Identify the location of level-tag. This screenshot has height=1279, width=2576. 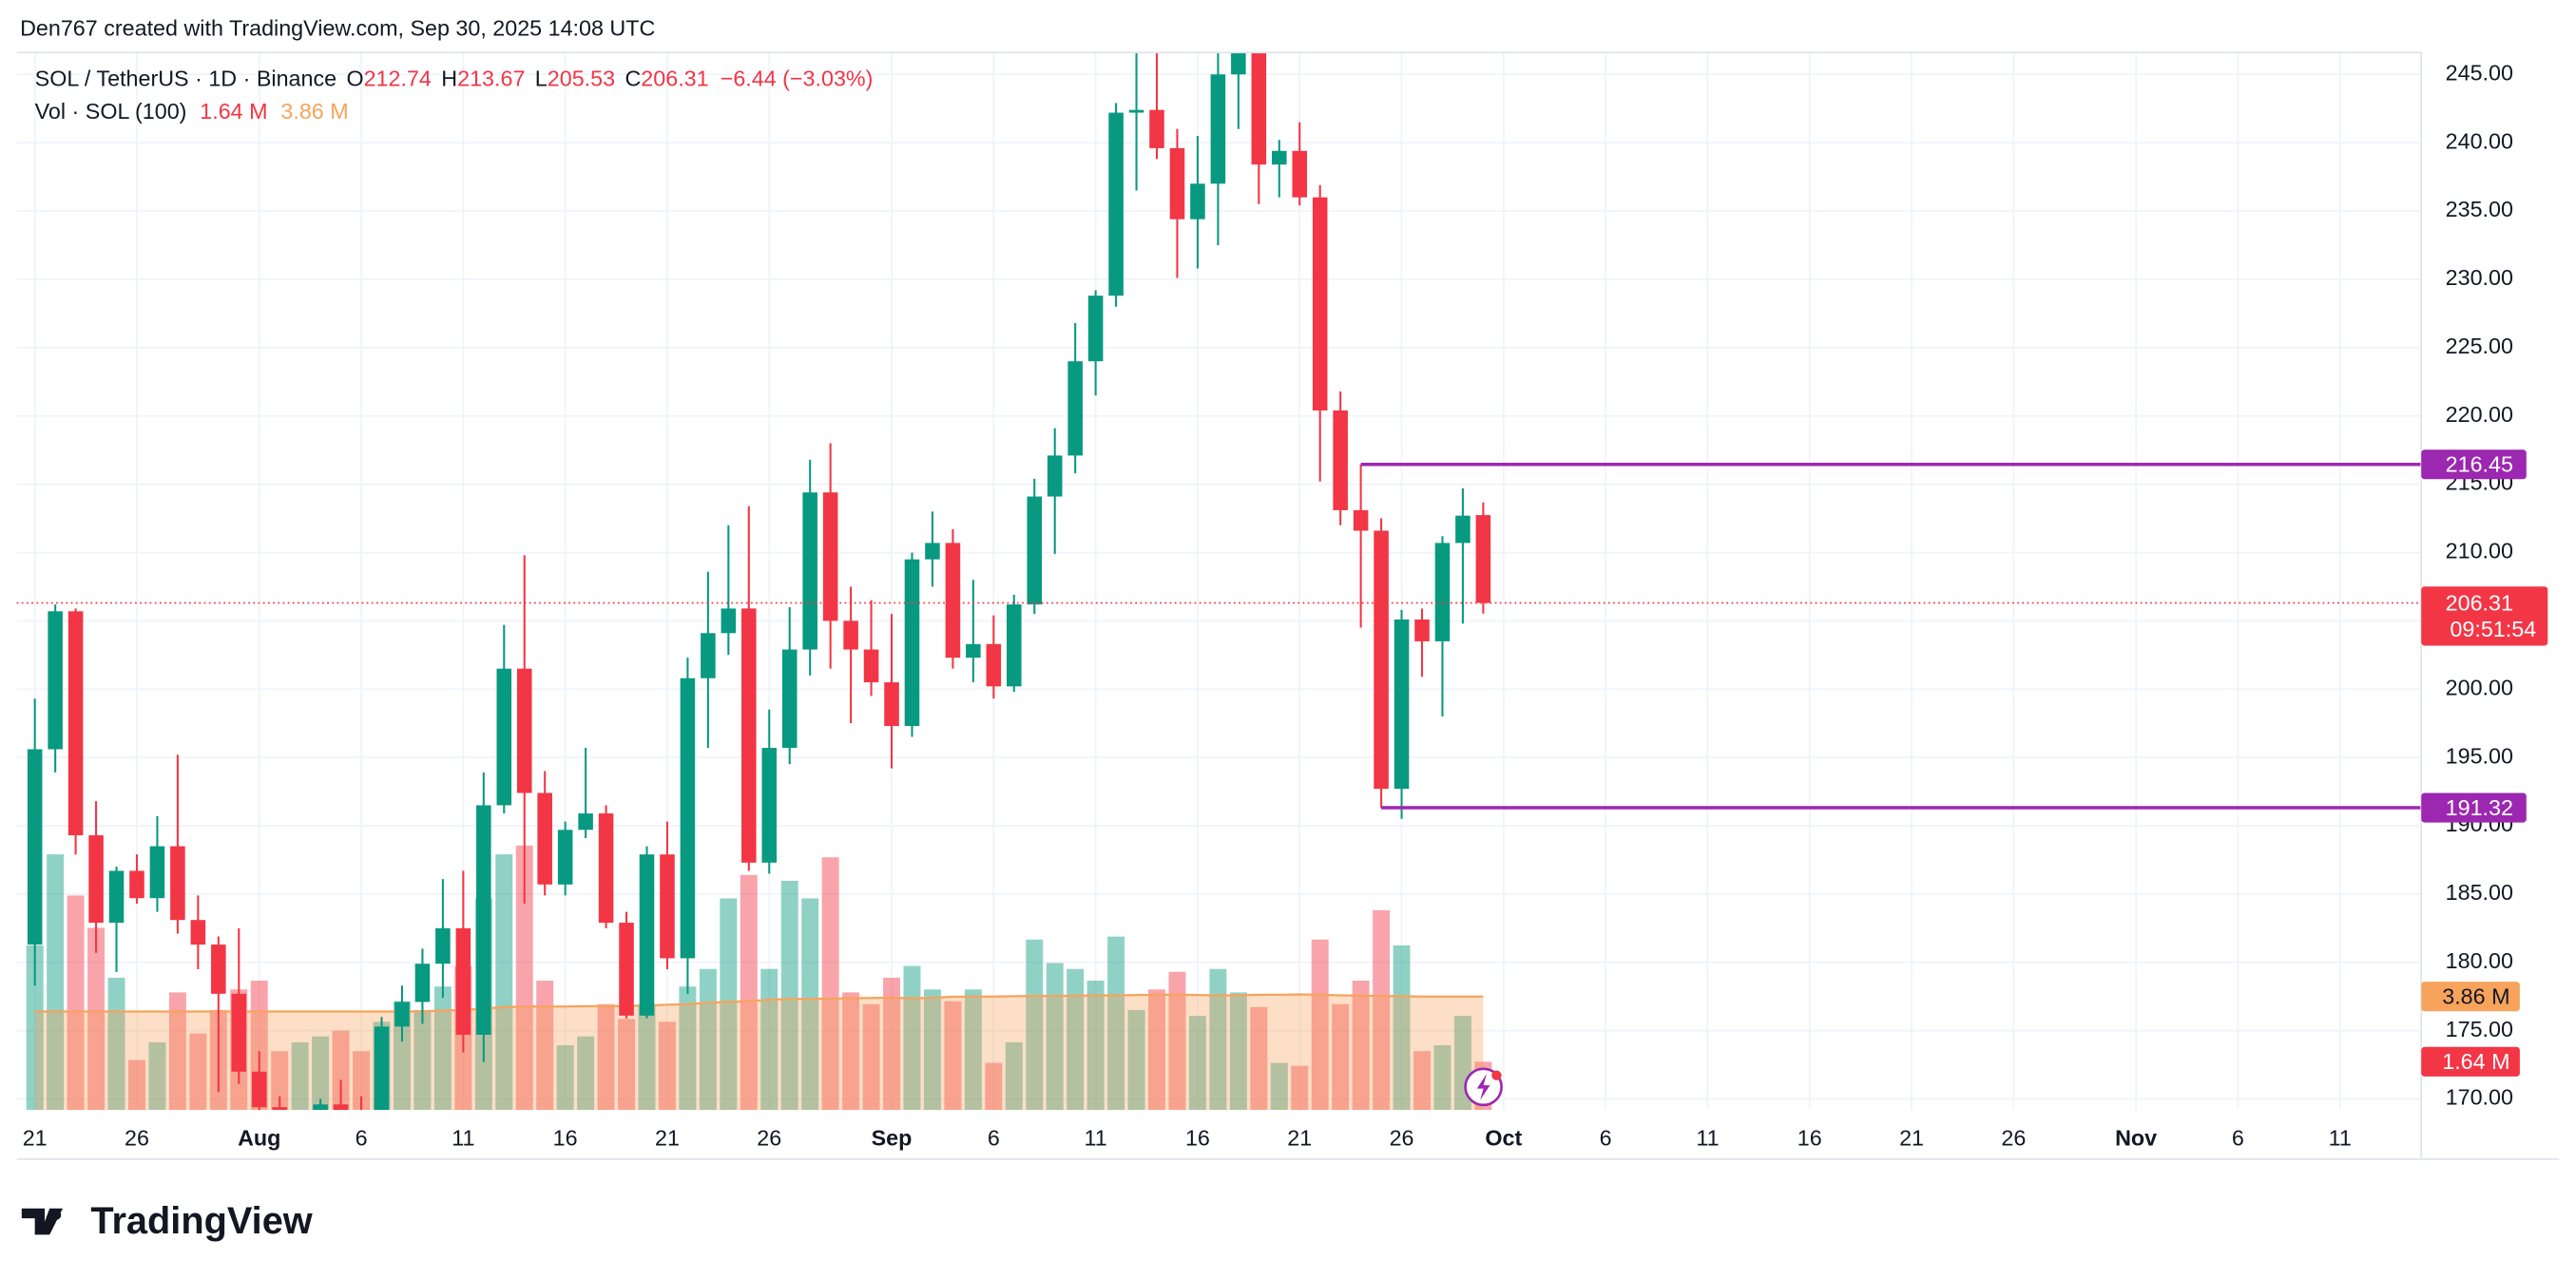
(2474, 464).